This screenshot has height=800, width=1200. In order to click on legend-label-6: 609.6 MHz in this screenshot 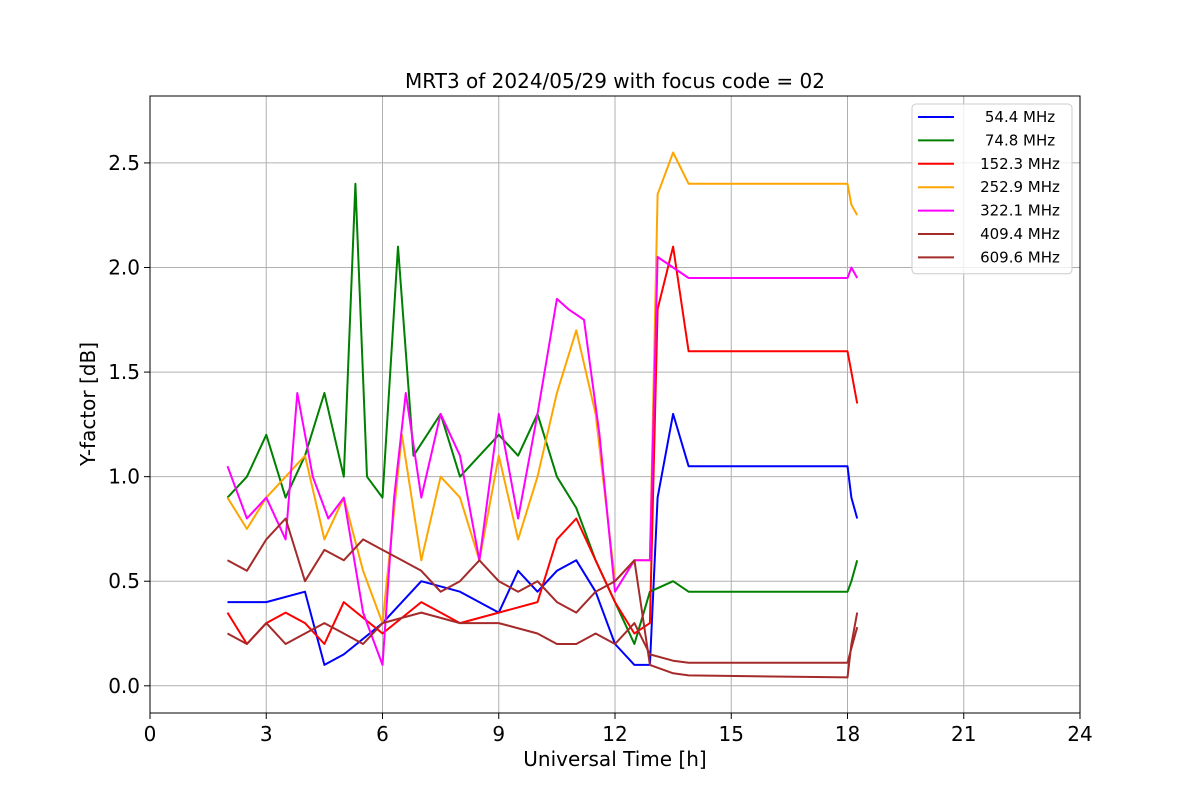, I will do `click(1020, 257)`.